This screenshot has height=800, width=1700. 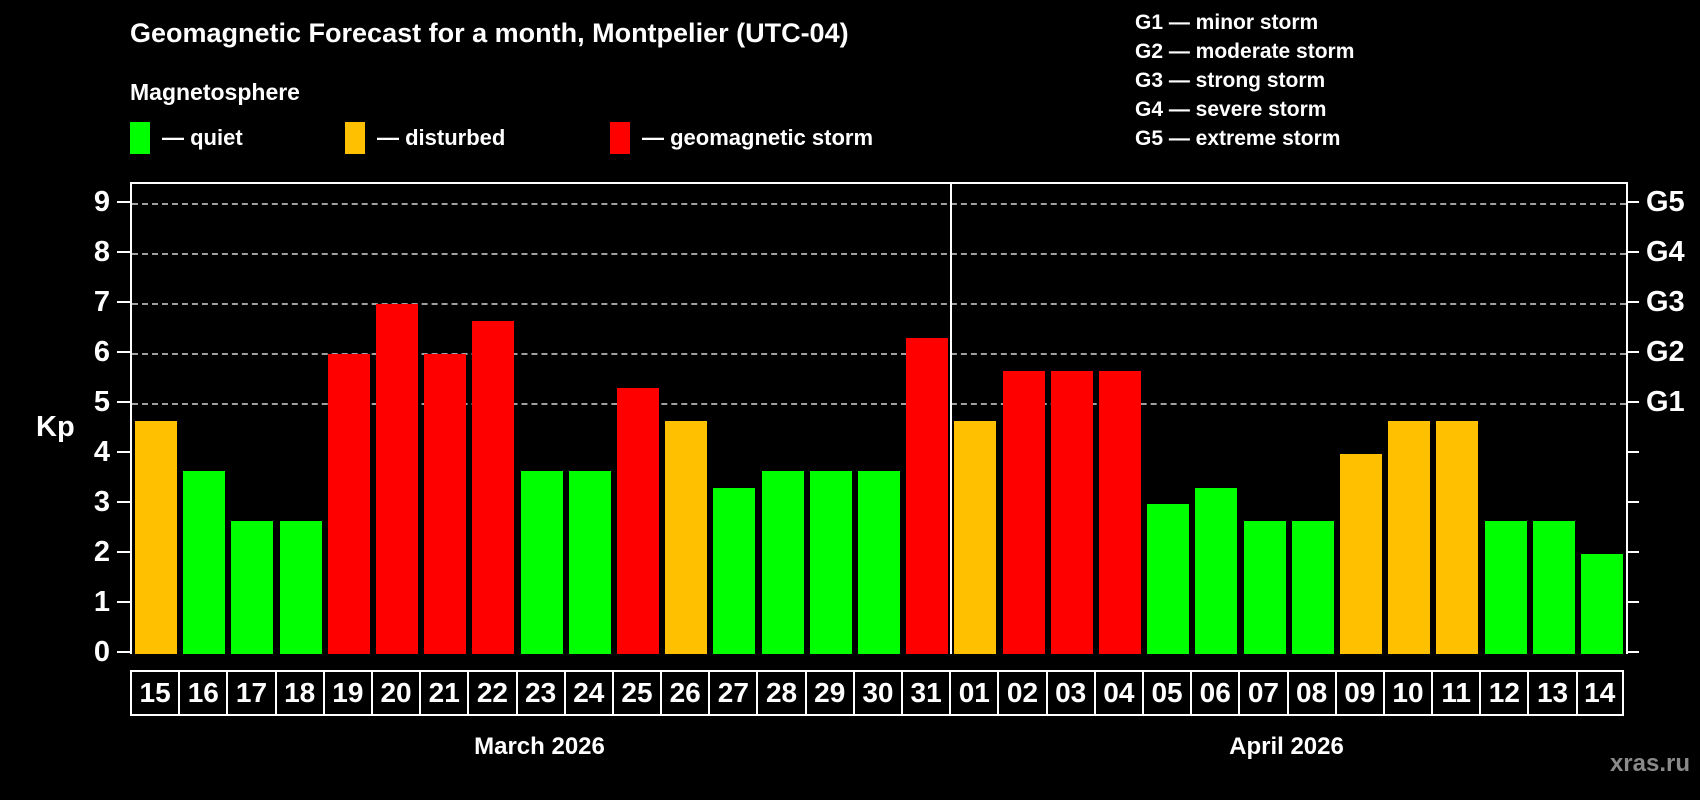 I want to click on day-label-april-14: 14, so click(x=1599, y=693).